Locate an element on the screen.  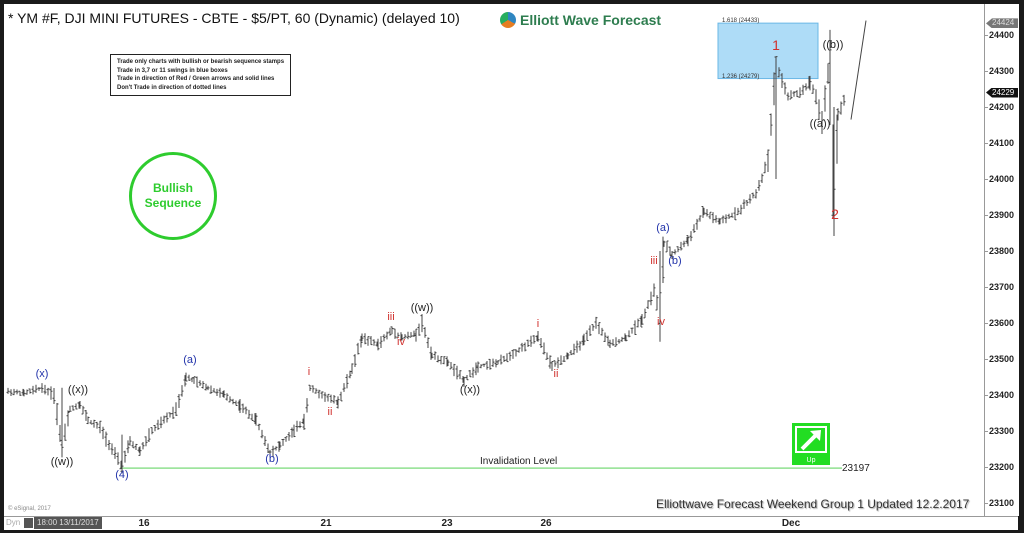
up-arrow-stamp: Up is located at coordinates (811, 444).